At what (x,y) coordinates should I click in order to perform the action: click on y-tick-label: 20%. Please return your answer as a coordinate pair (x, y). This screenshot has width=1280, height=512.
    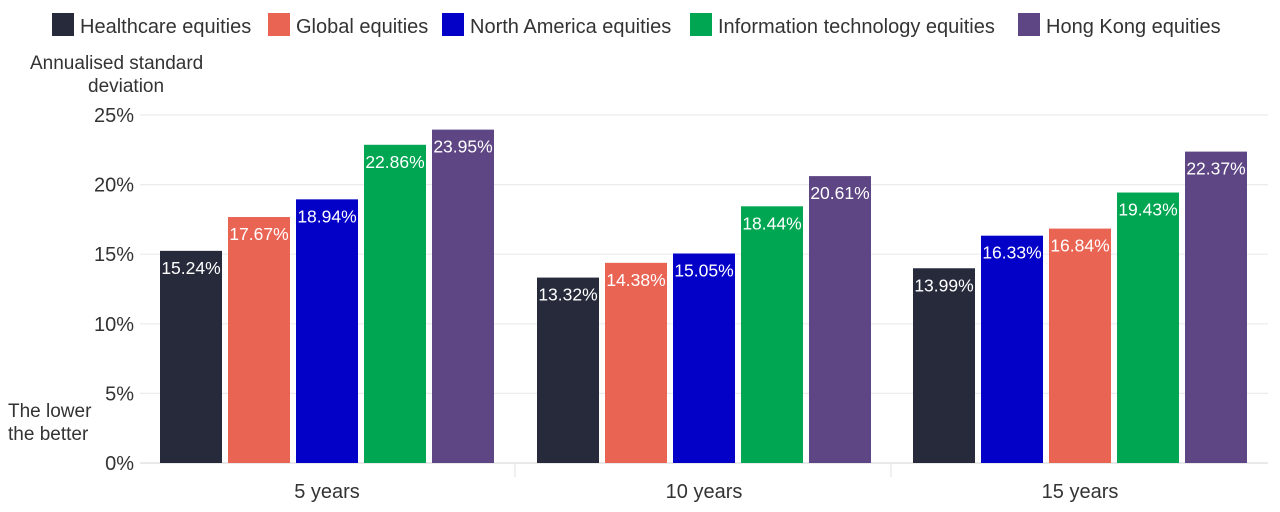
    Looking at the image, I should click on (114, 186).